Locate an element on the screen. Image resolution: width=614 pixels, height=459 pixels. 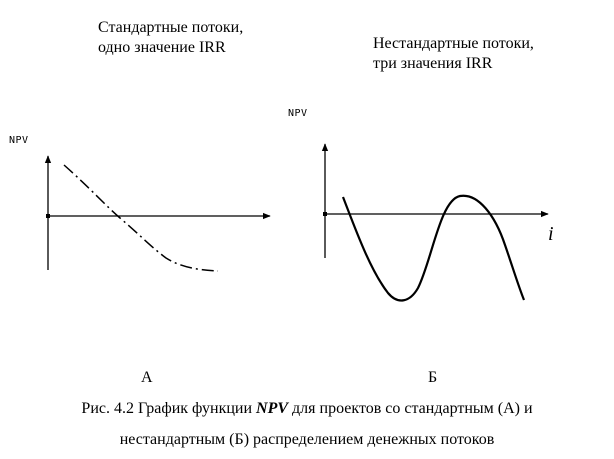
panel-a-title-line1: Стандартные потоки, is located at coordinates (171, 27).